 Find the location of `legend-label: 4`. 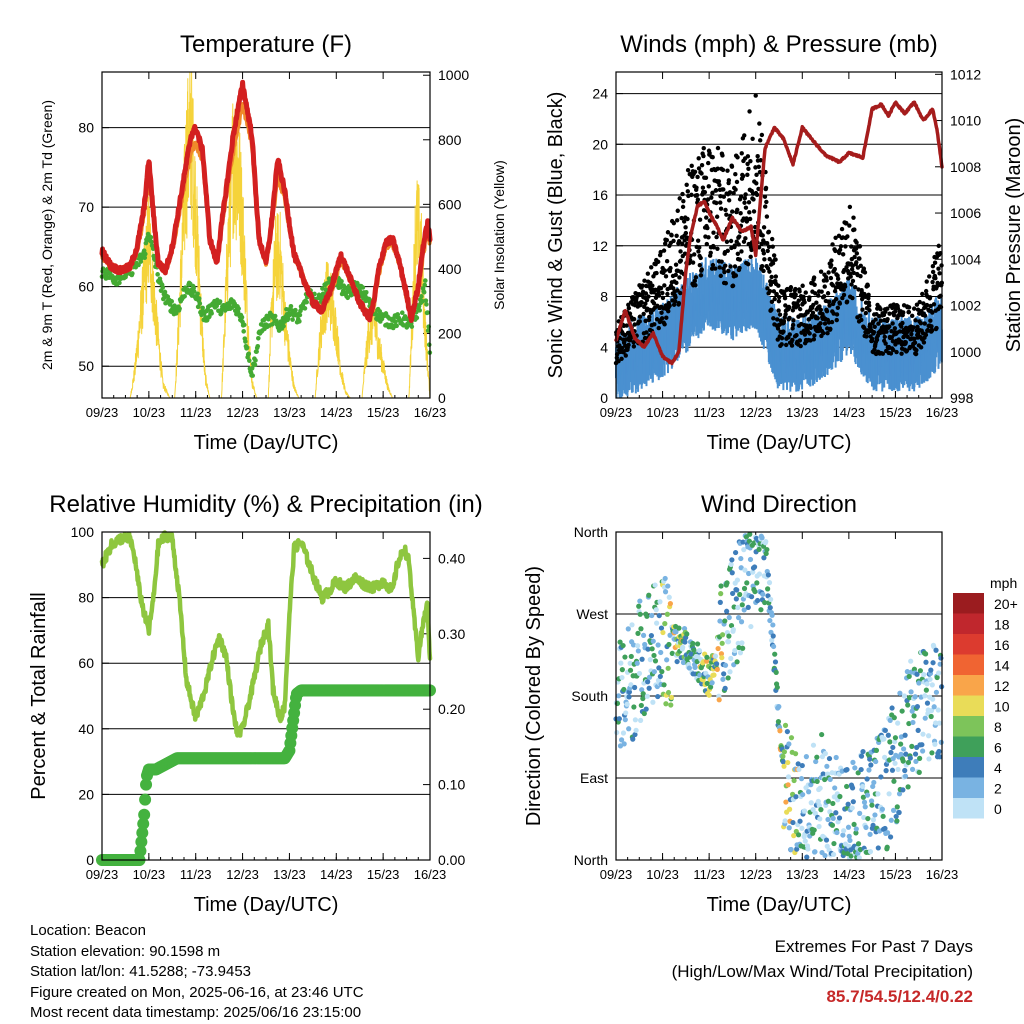

legend-label: 4 is located at coordinates (998, 768).